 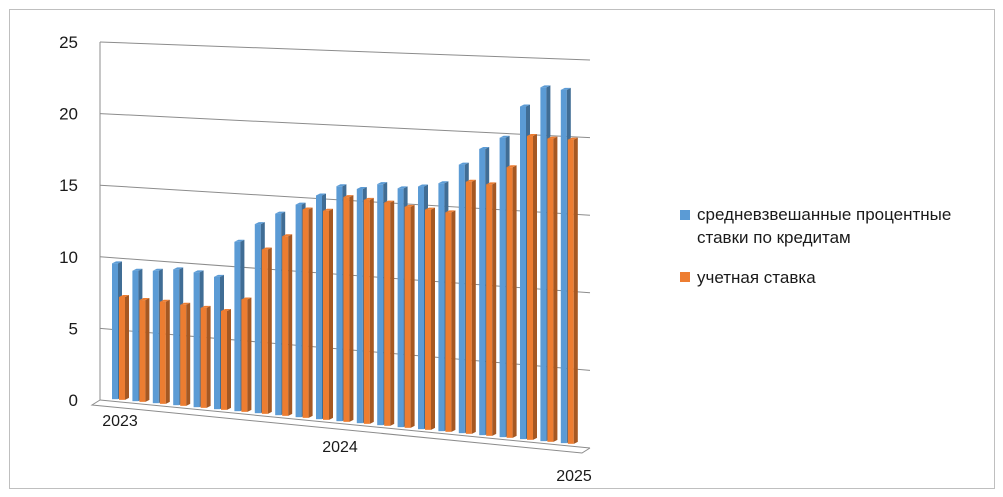 I want to click on legend-label-series-1-line-2: ставки по кредитам, so click(x=774, y=237).